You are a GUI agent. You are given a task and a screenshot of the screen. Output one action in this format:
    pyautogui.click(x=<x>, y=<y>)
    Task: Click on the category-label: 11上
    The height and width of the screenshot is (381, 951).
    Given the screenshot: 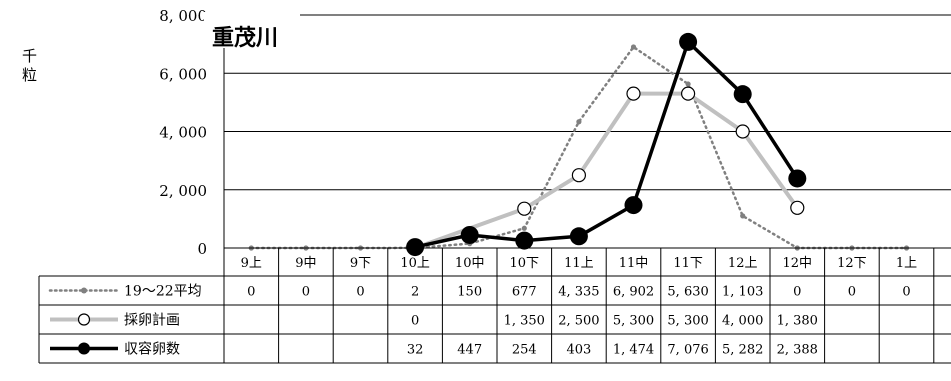 What is the action you would take?
    pyautogui.click(x=579, y=263)
    